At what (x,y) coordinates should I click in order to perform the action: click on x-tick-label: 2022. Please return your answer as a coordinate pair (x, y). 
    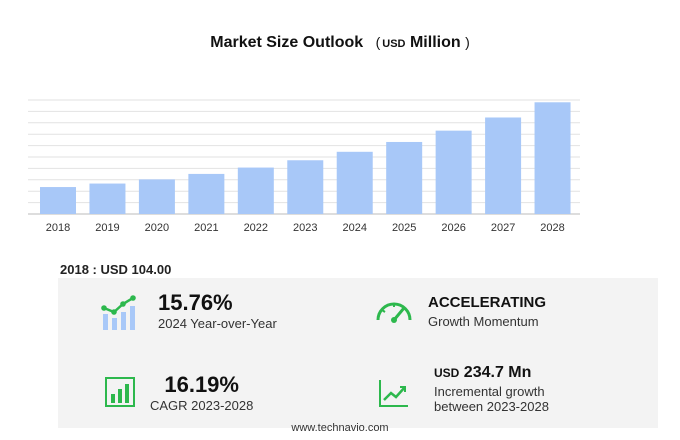
    Looking at the image, I should click on (256, 228).